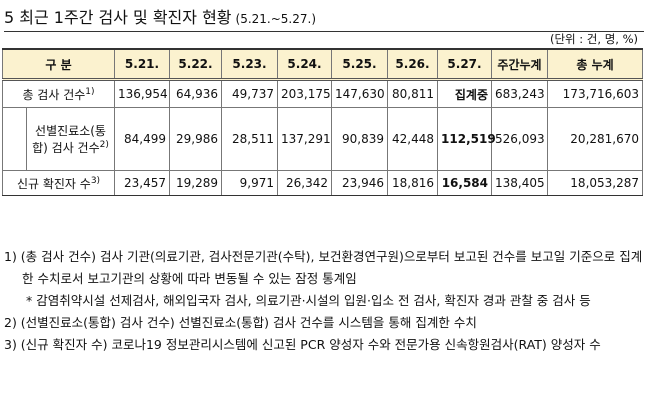 The width and height of the screenshot is (648, 411). What do you see at coordinates (465, 64) in the screenshot?
I see `column-header: 5.27.` at bounding box center [465, 64].